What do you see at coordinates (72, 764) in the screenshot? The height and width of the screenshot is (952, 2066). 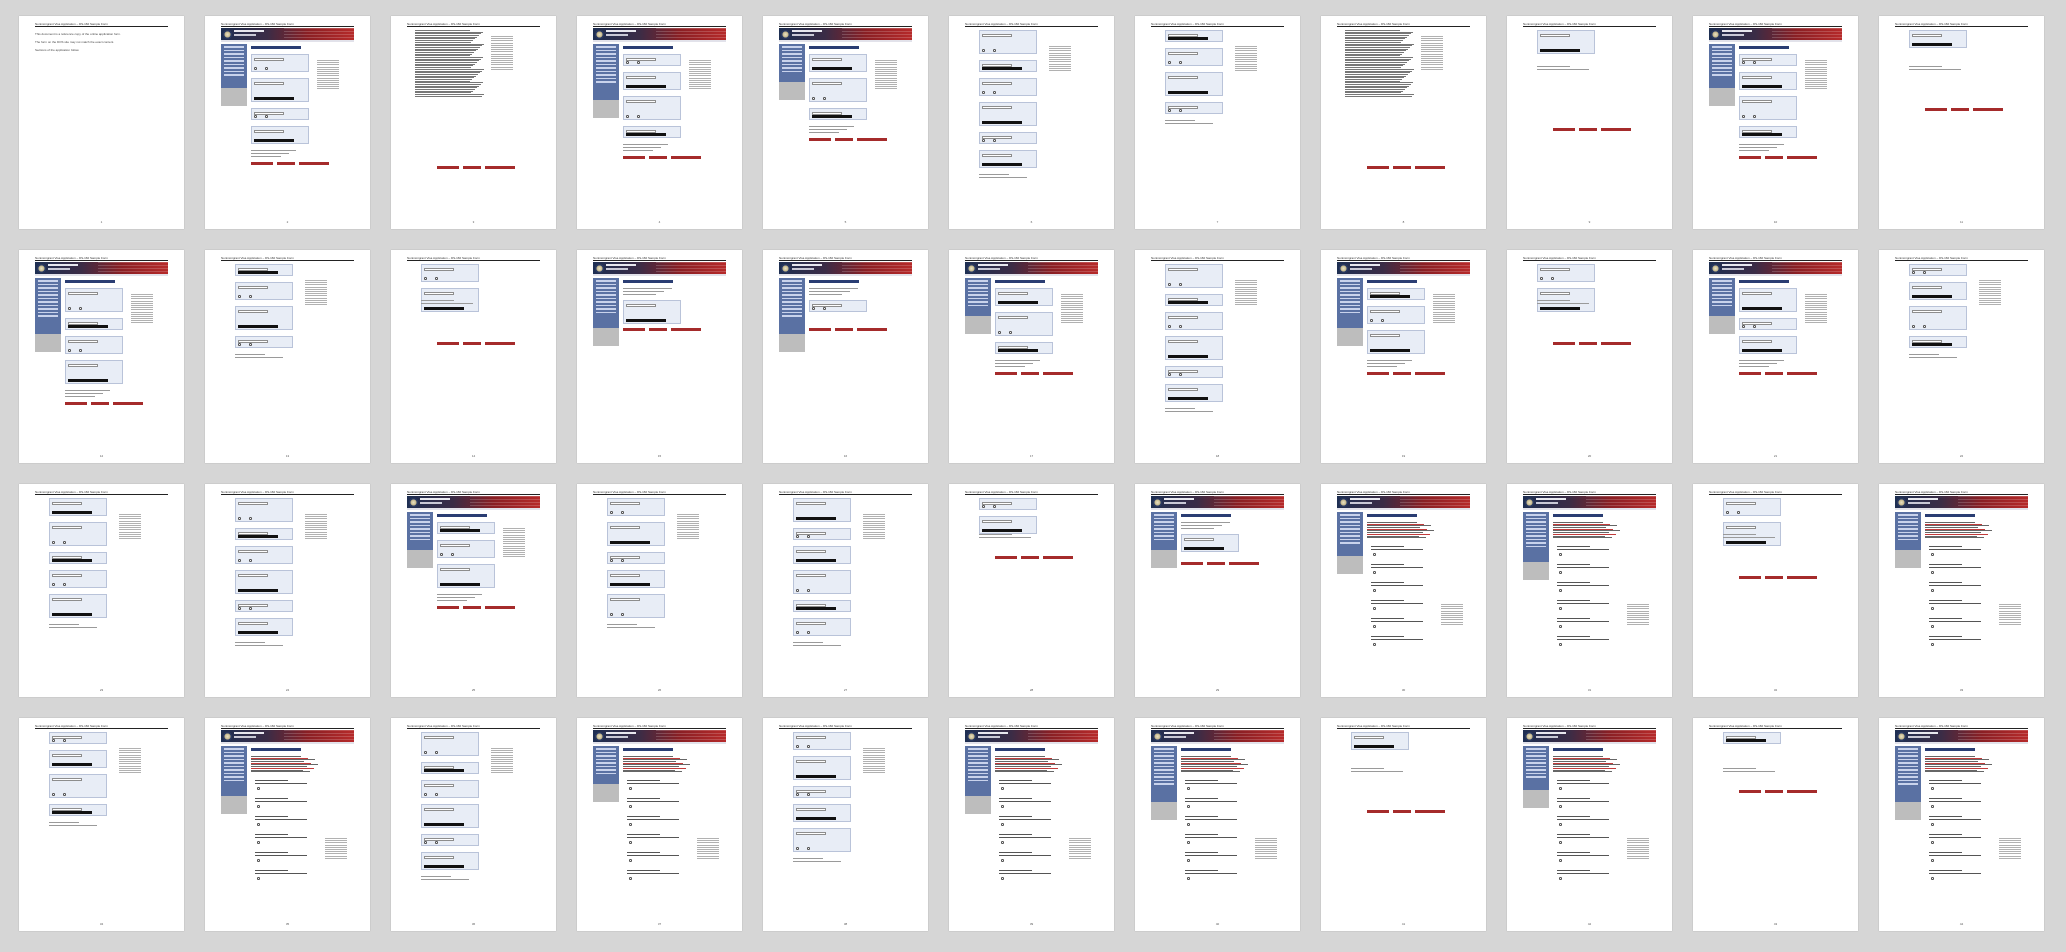 I see `redacted-field` at bounding box center [72, 764].